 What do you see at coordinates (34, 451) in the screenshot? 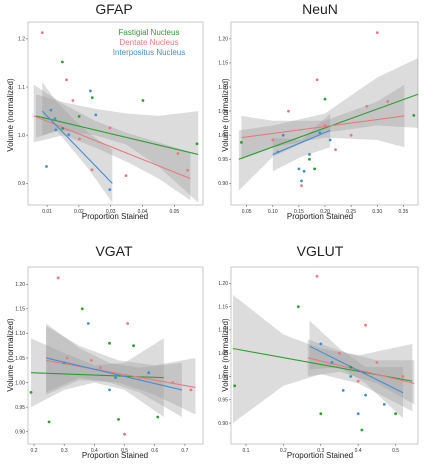
I see `x-tick-label: 0.2` at bounding box center [34, 451].